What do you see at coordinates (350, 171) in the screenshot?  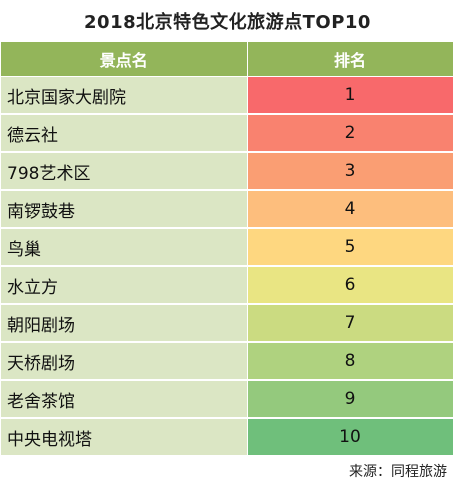 I see `rank-cell: 3` at bounding box center [350, 171].